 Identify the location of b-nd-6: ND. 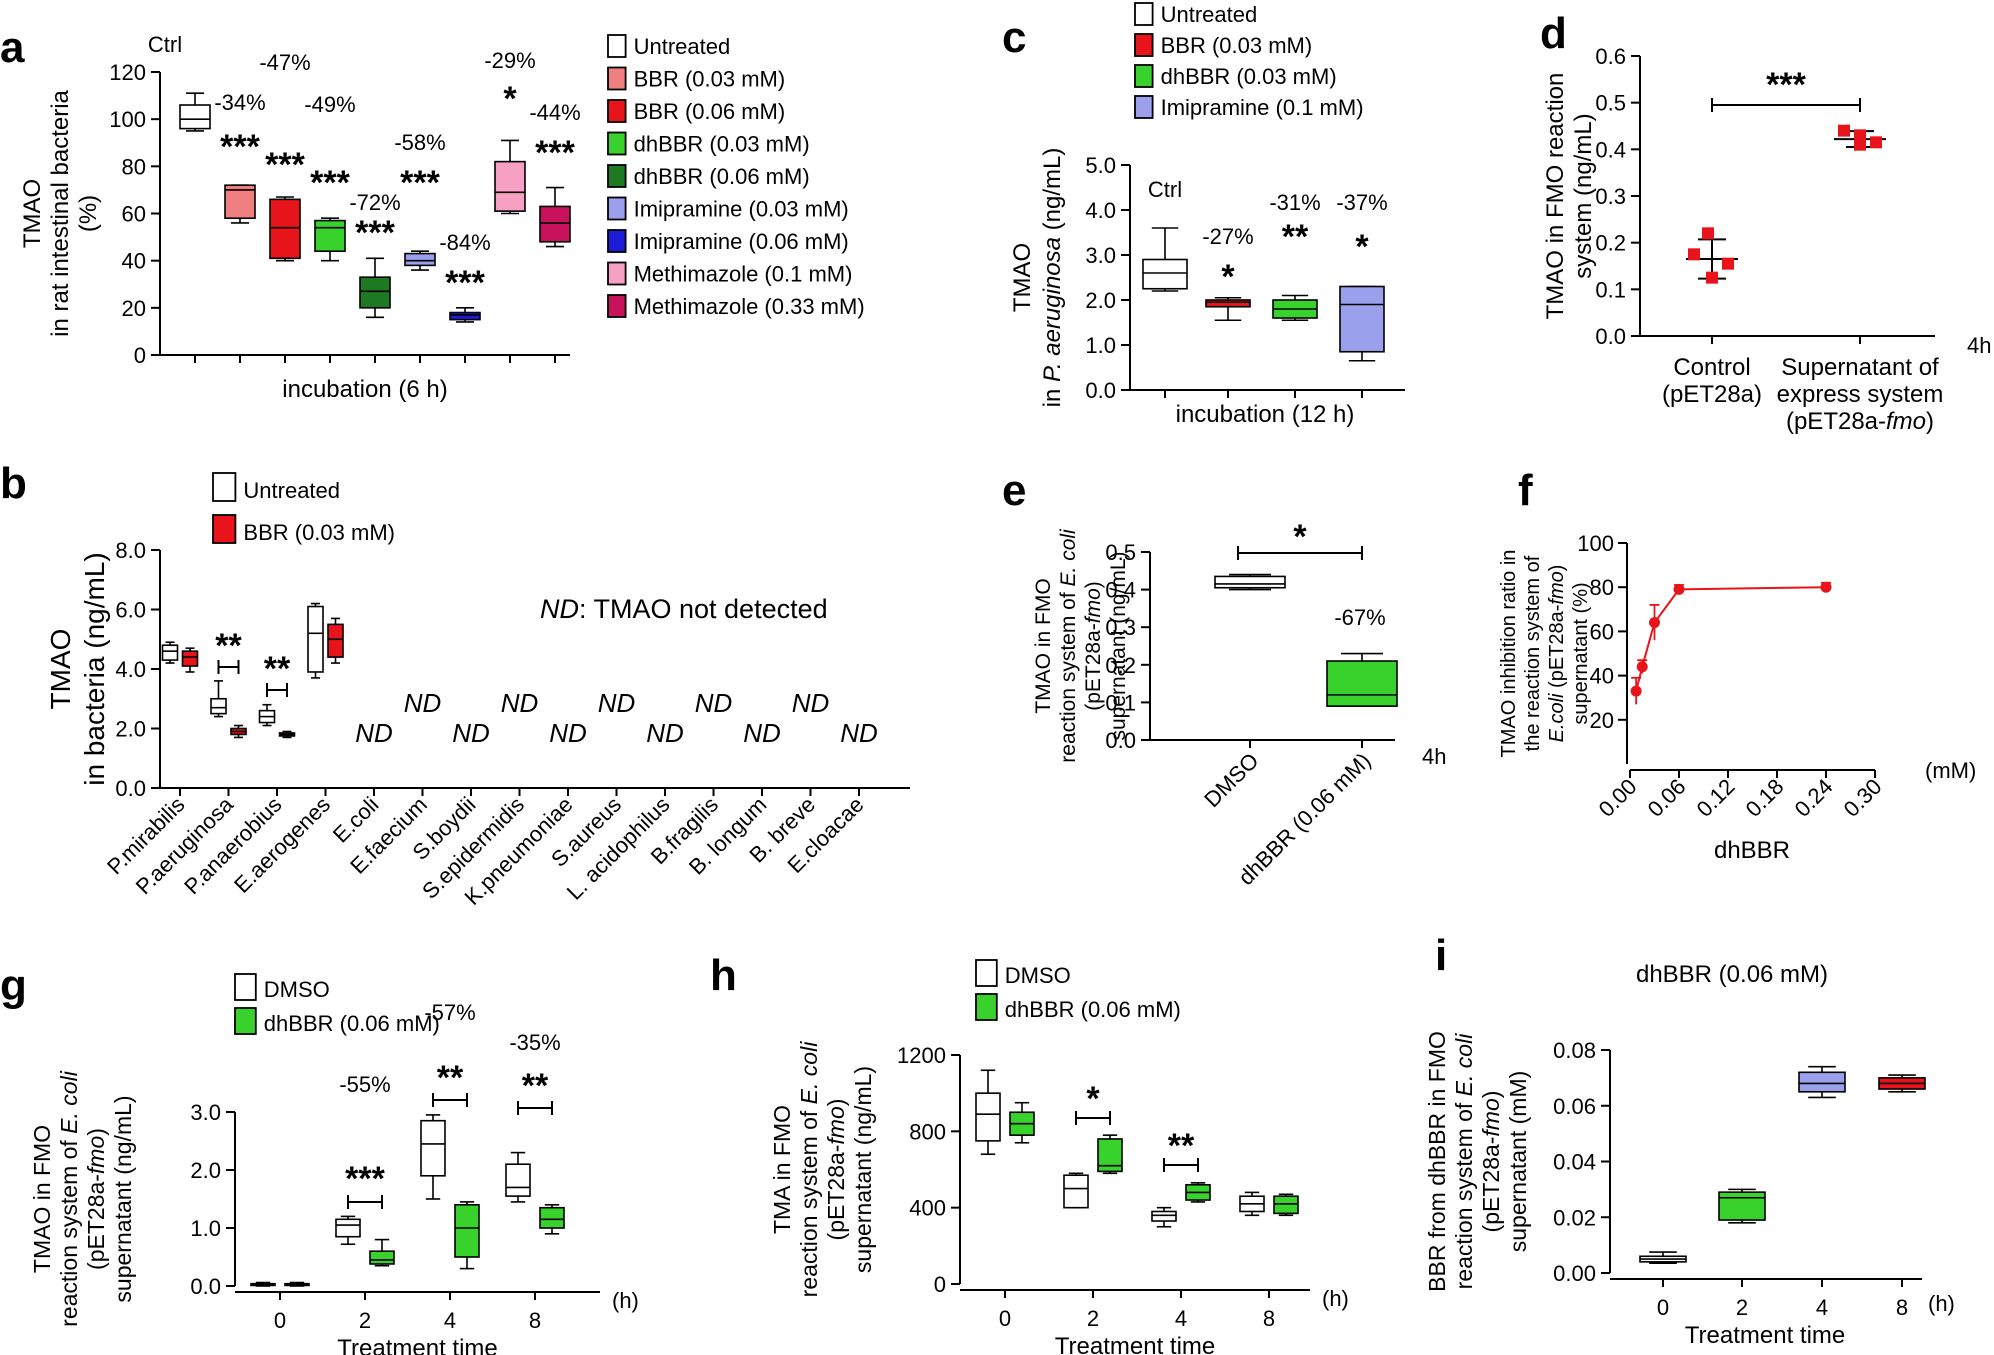
(471, 733).